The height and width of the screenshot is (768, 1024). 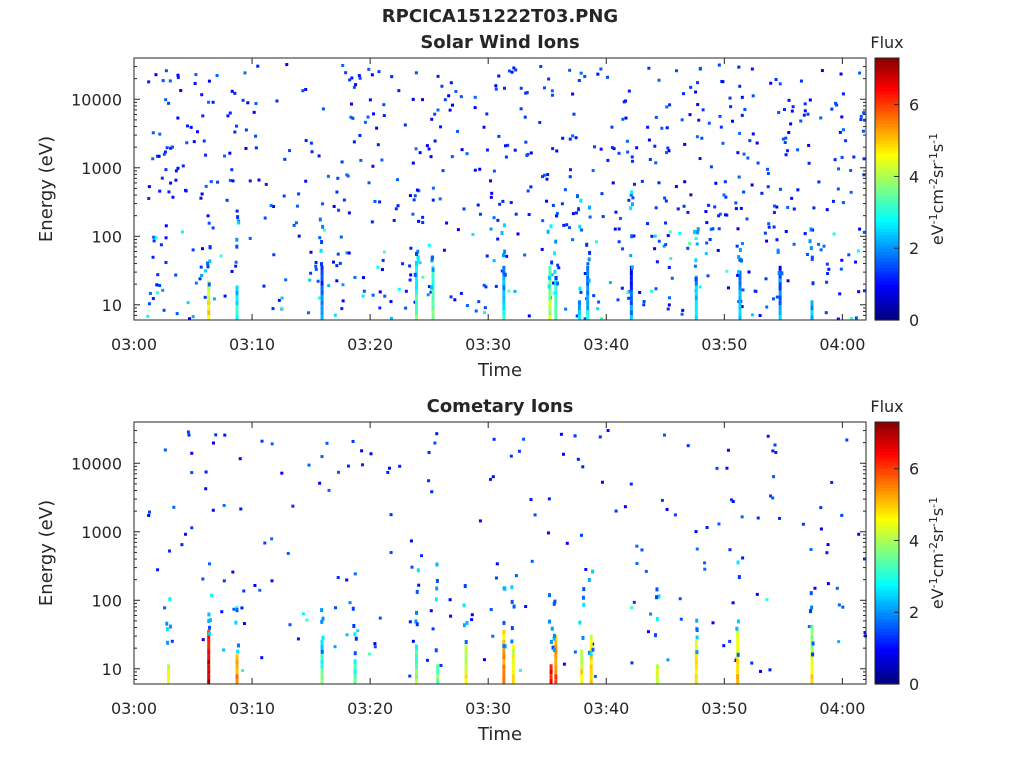 I want to click on y-tick-label: 1000, so click(x=101, y=532).